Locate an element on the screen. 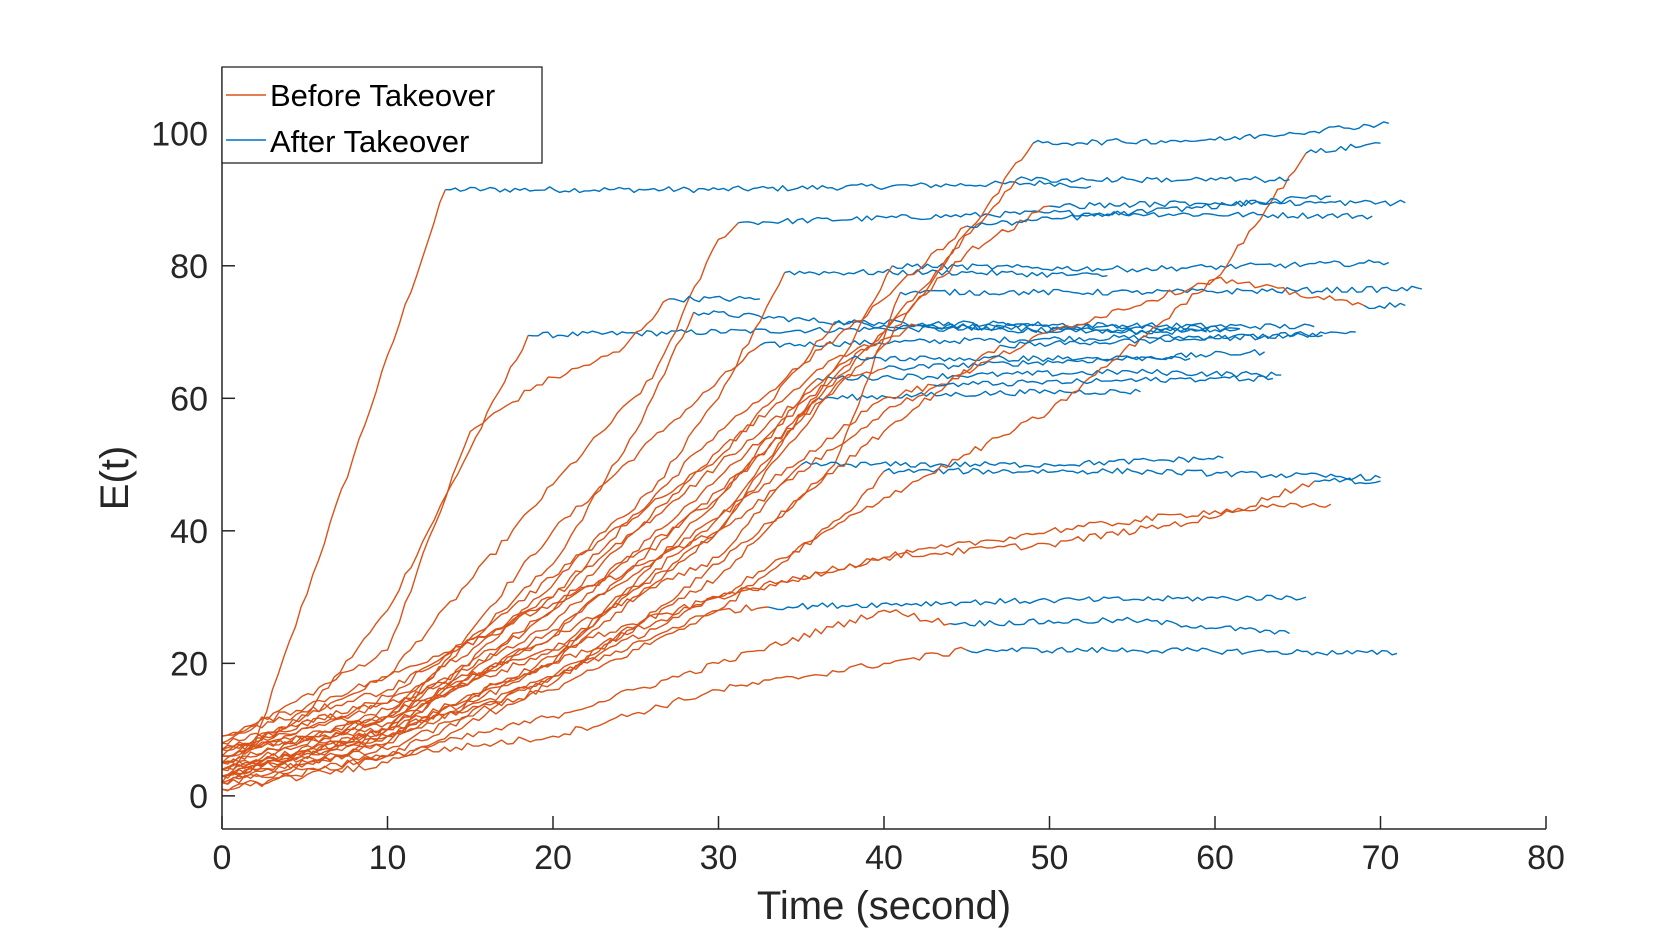 The width and height of the screenshot is (1680, 933). x-tick-label: 80 is located at coordinates (1546, 858).